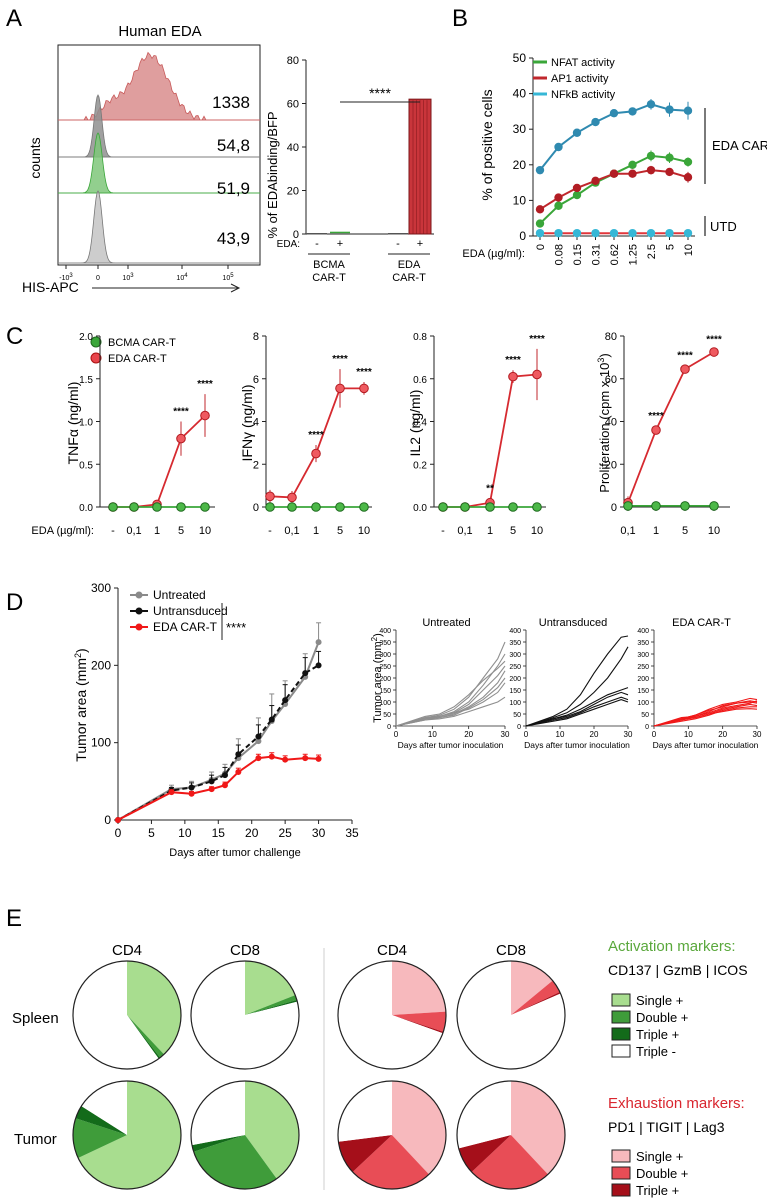 The height and width of the screenshot is (1200, 767). I want to click on mfi-label: 43,9, so click(233, 238).